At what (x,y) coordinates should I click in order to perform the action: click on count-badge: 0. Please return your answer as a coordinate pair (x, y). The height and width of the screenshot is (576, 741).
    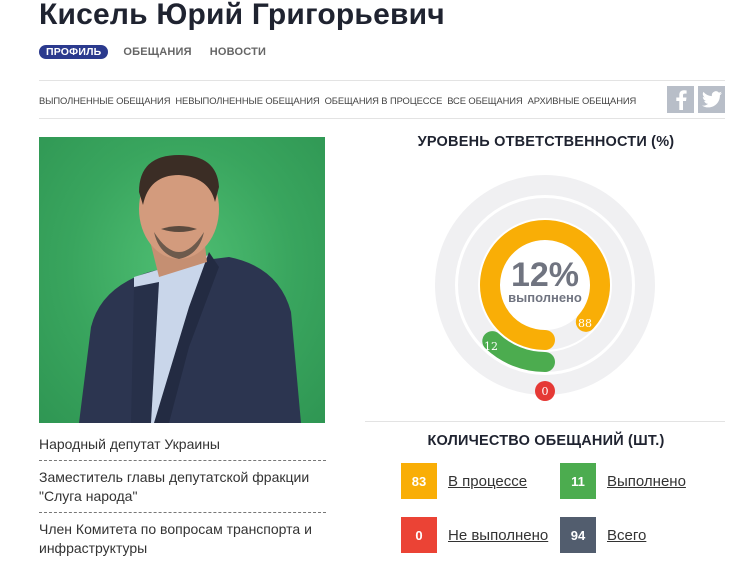
    Looking at the image, I should click on (419, 535).